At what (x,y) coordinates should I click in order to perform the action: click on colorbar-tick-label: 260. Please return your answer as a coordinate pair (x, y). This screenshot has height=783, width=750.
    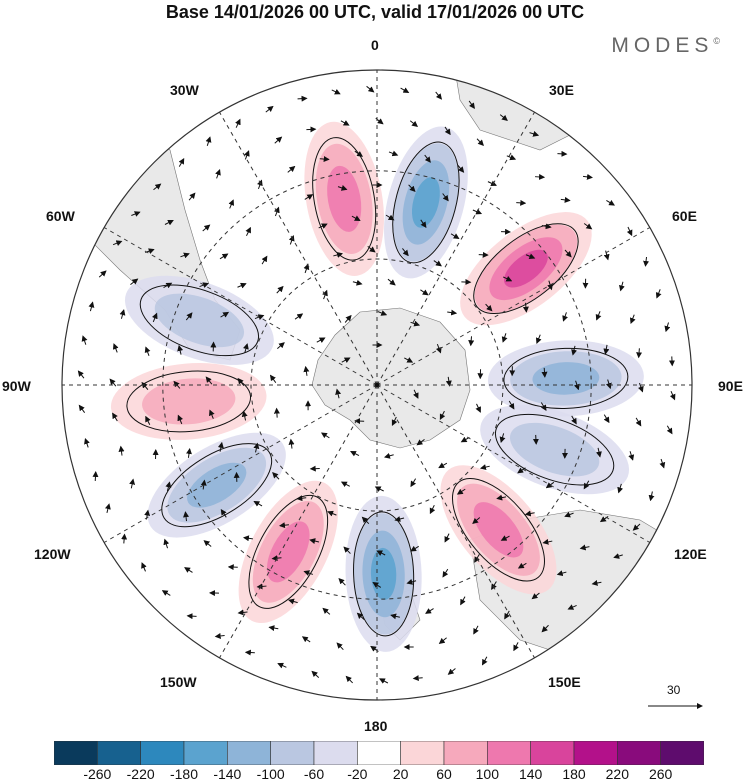
    Looking at the image, I should click on (660, 774).